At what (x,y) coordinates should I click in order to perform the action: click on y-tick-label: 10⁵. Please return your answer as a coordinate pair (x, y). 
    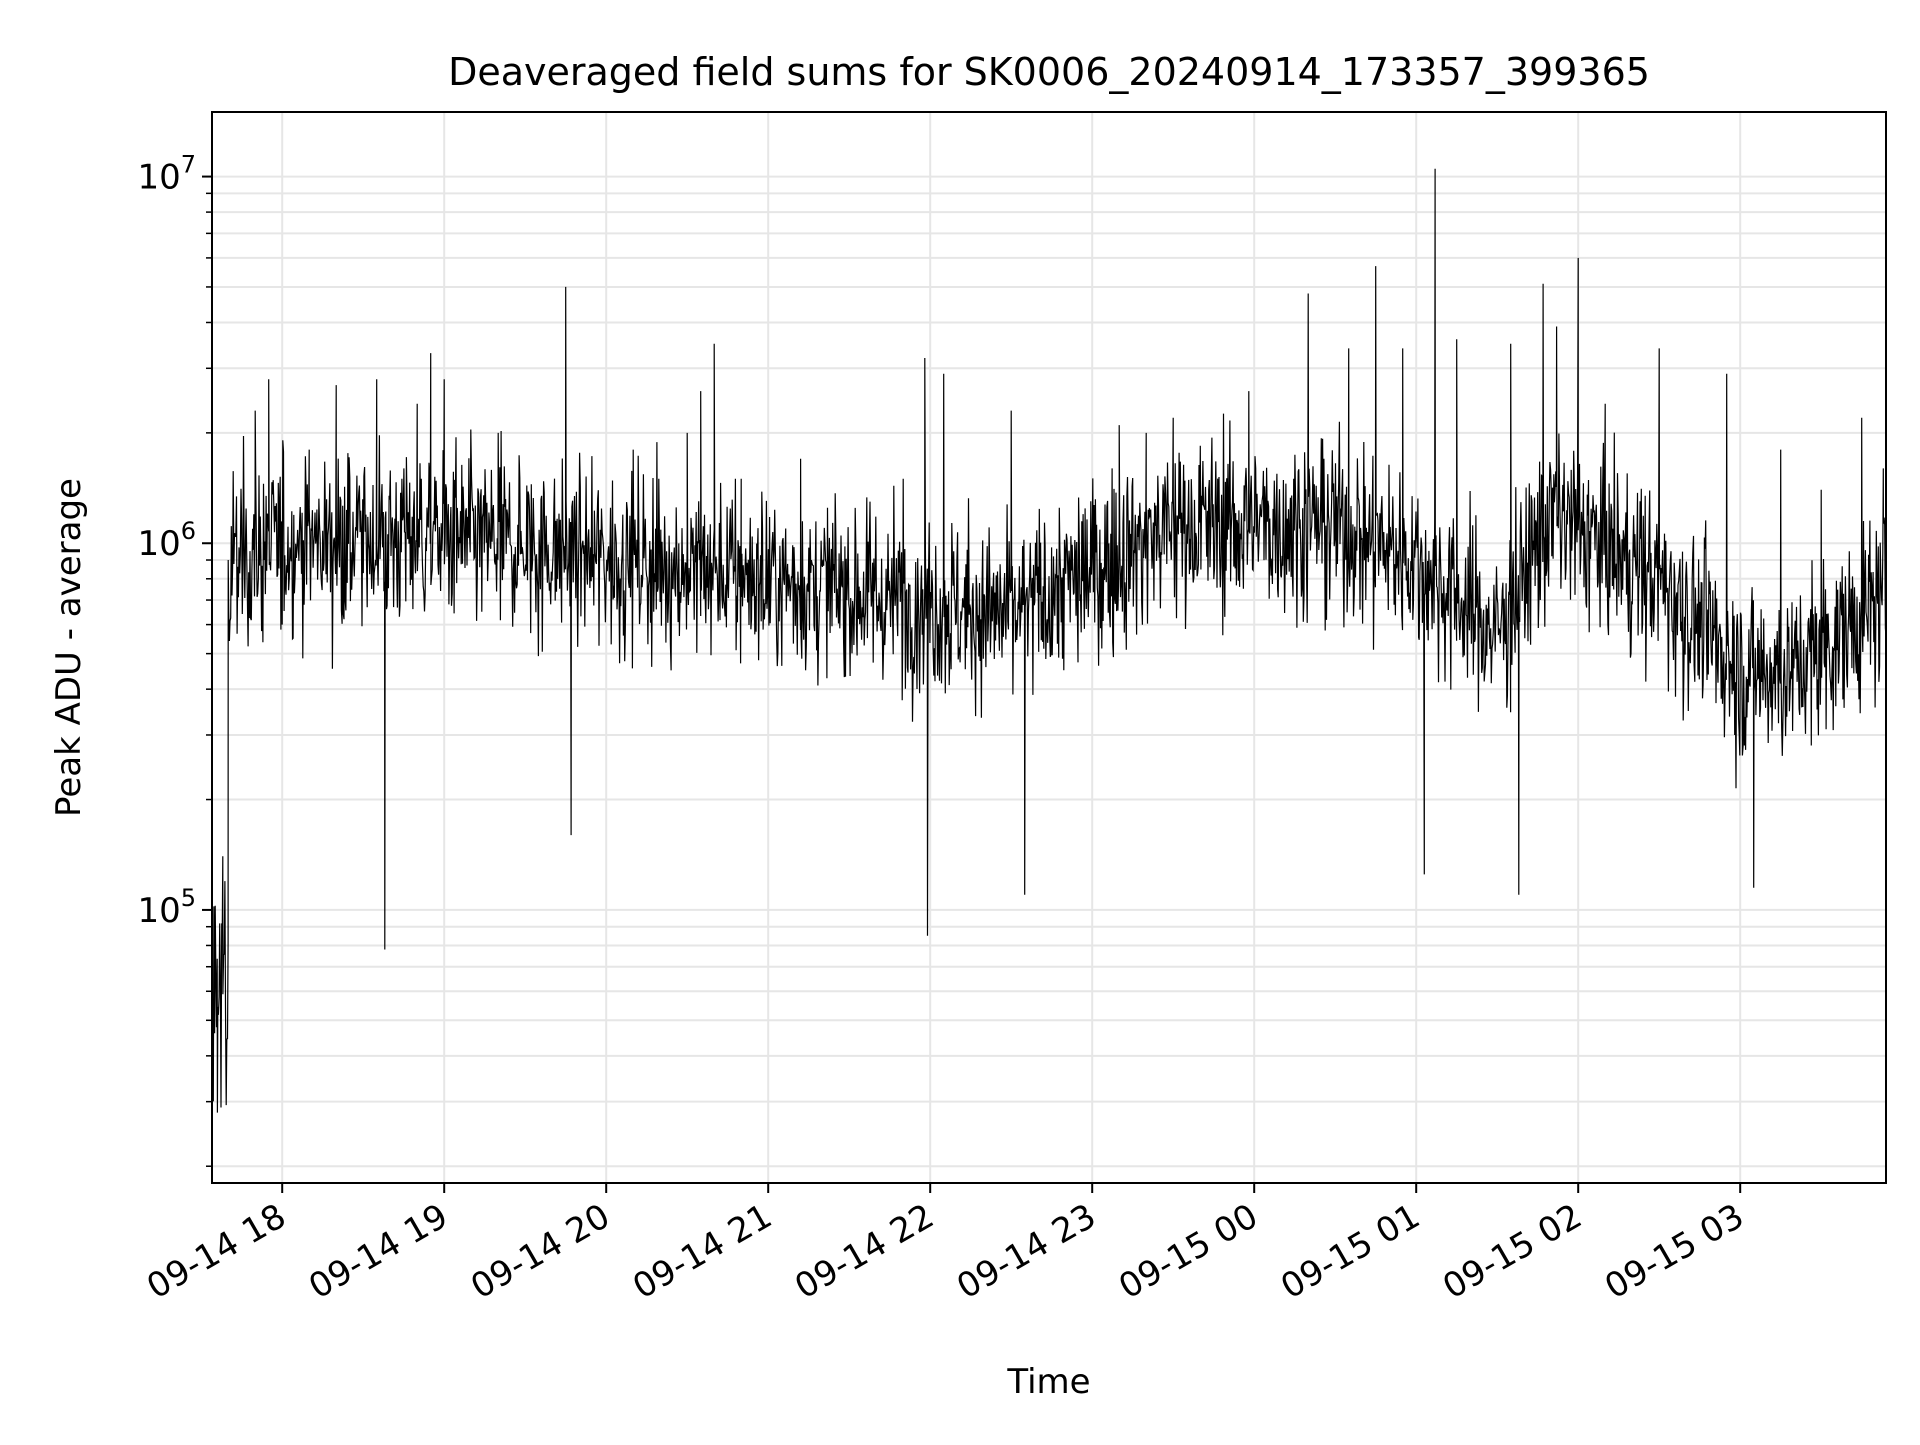
    Looking at the image, I should click on (166, 907).